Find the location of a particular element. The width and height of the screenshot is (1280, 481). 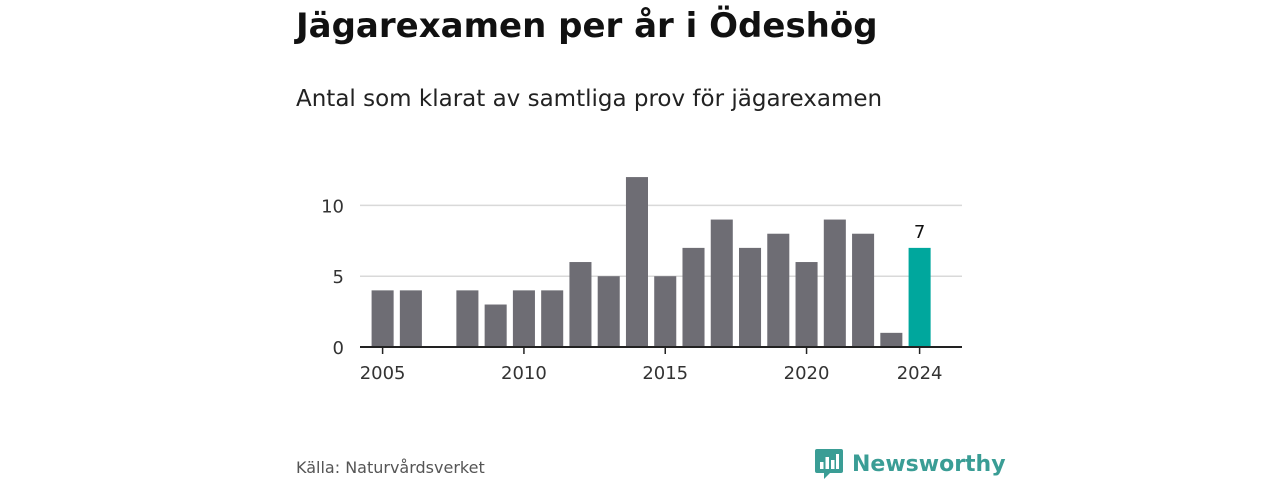

x-tick-label: 2010 is located at coordinates (524, 373).